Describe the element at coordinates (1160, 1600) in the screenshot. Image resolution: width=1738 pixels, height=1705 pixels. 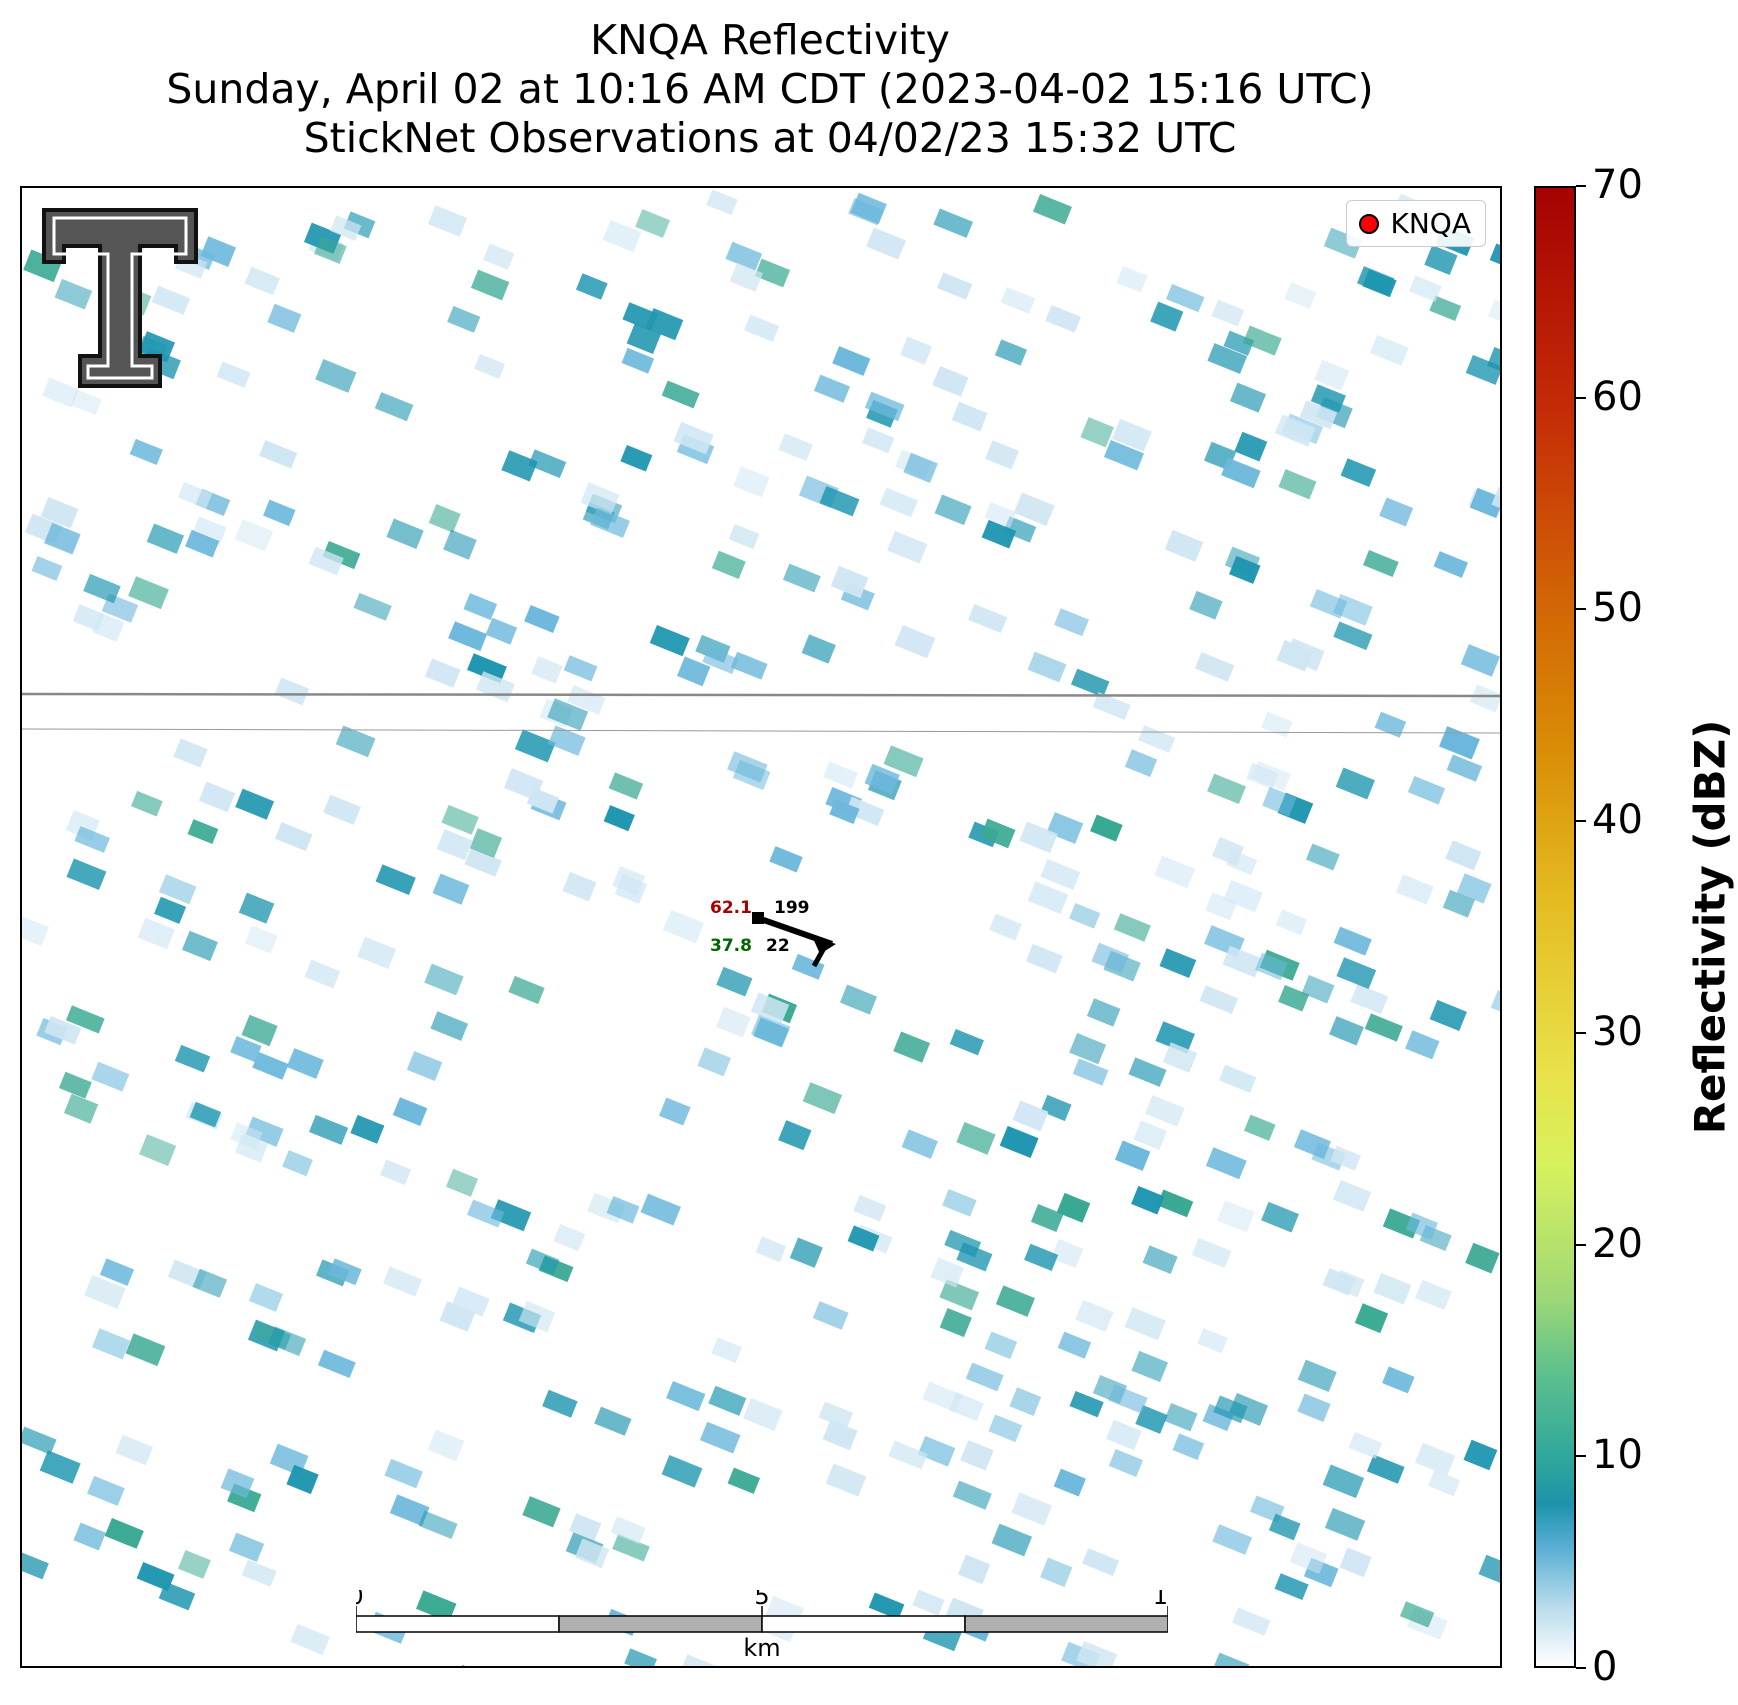
I see `scale-tick-10: 10` at that location.